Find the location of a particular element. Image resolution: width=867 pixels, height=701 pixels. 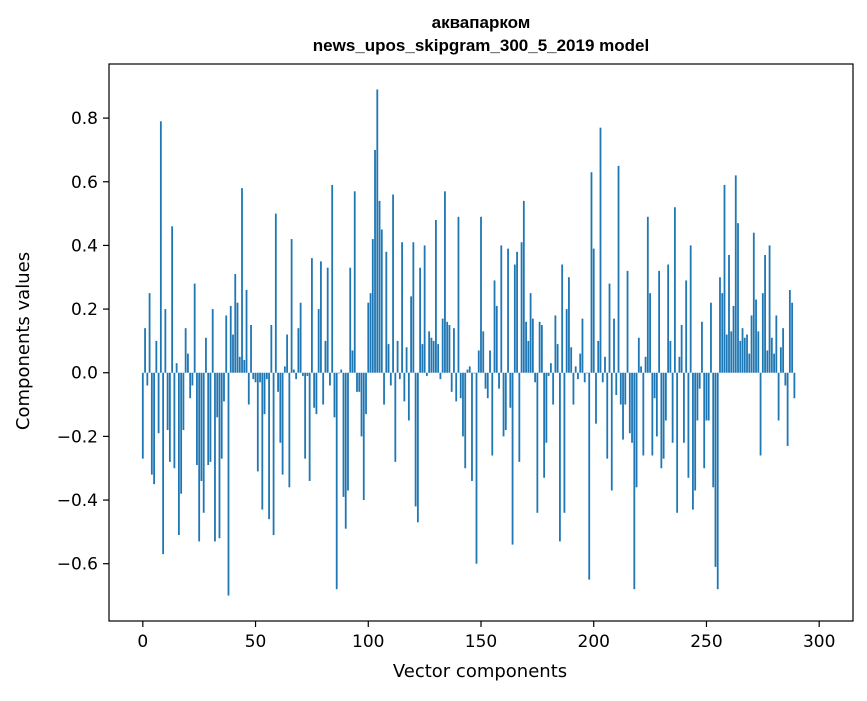

x-axis-ticks: 0 50 100 150 200 250 300 is located at coordinates (486, 636).